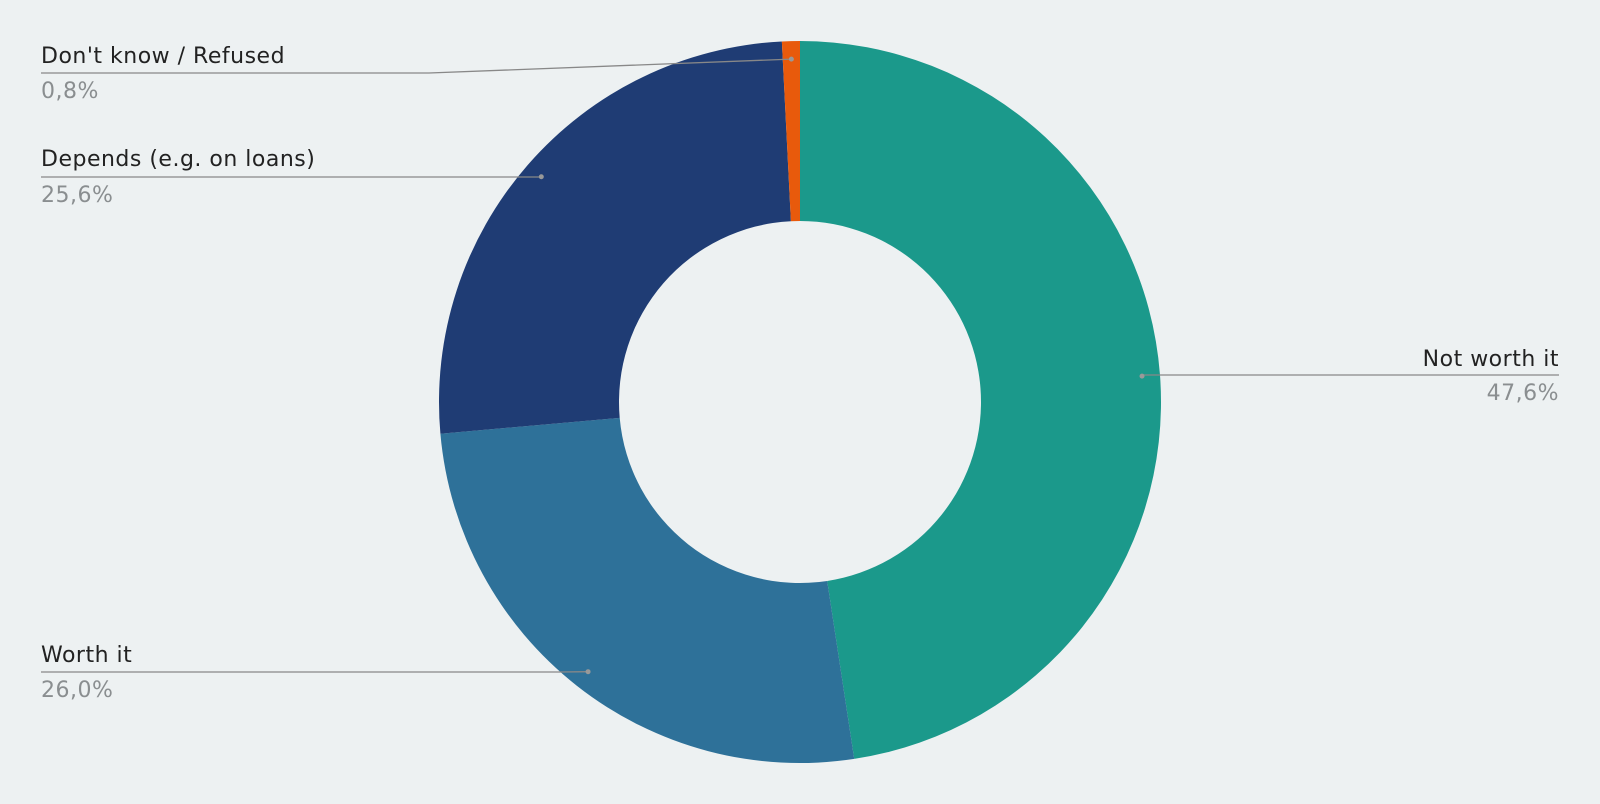 The width and height of the screenshot is (1600, 804). I want to click on slice-value-label: 0,8%, so click(70, 91).